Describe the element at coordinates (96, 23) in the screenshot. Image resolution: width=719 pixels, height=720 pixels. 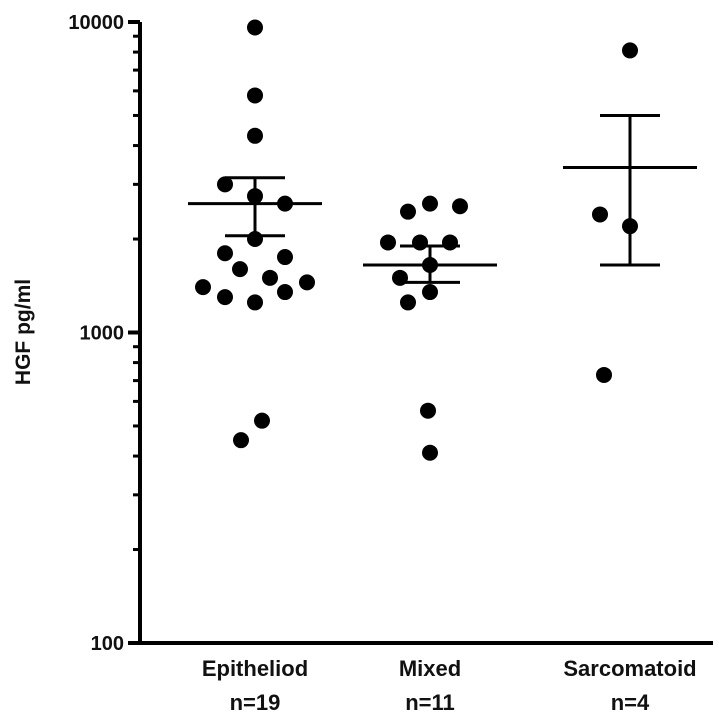
I see `y-tick-label: 10000` at that location.